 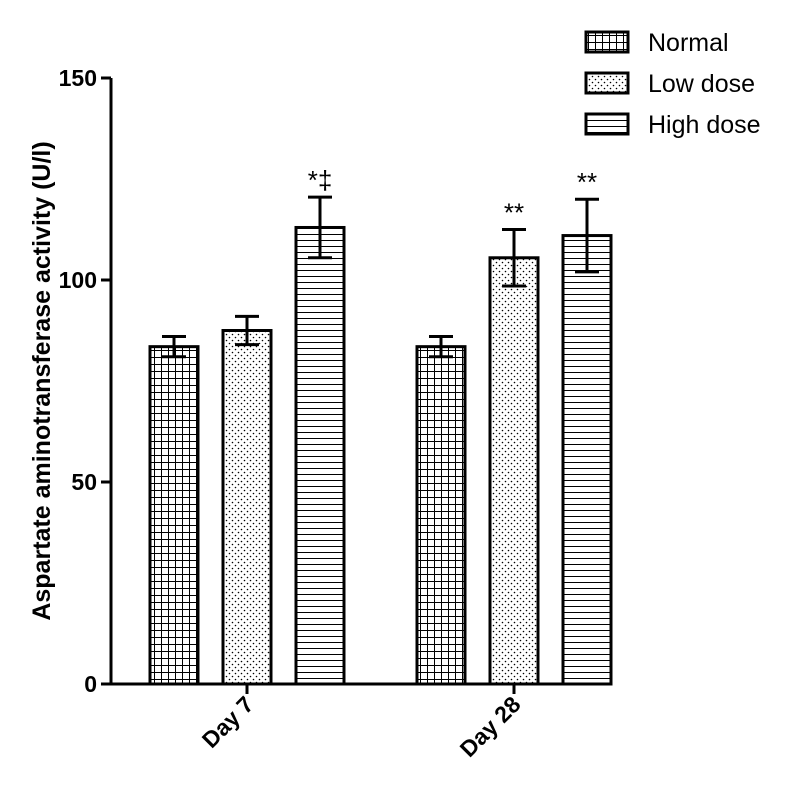 What do you see at coordinates (90, 684) in the screenshot?
I see `y-tick-label: 0` at bounding box center [90, 684].